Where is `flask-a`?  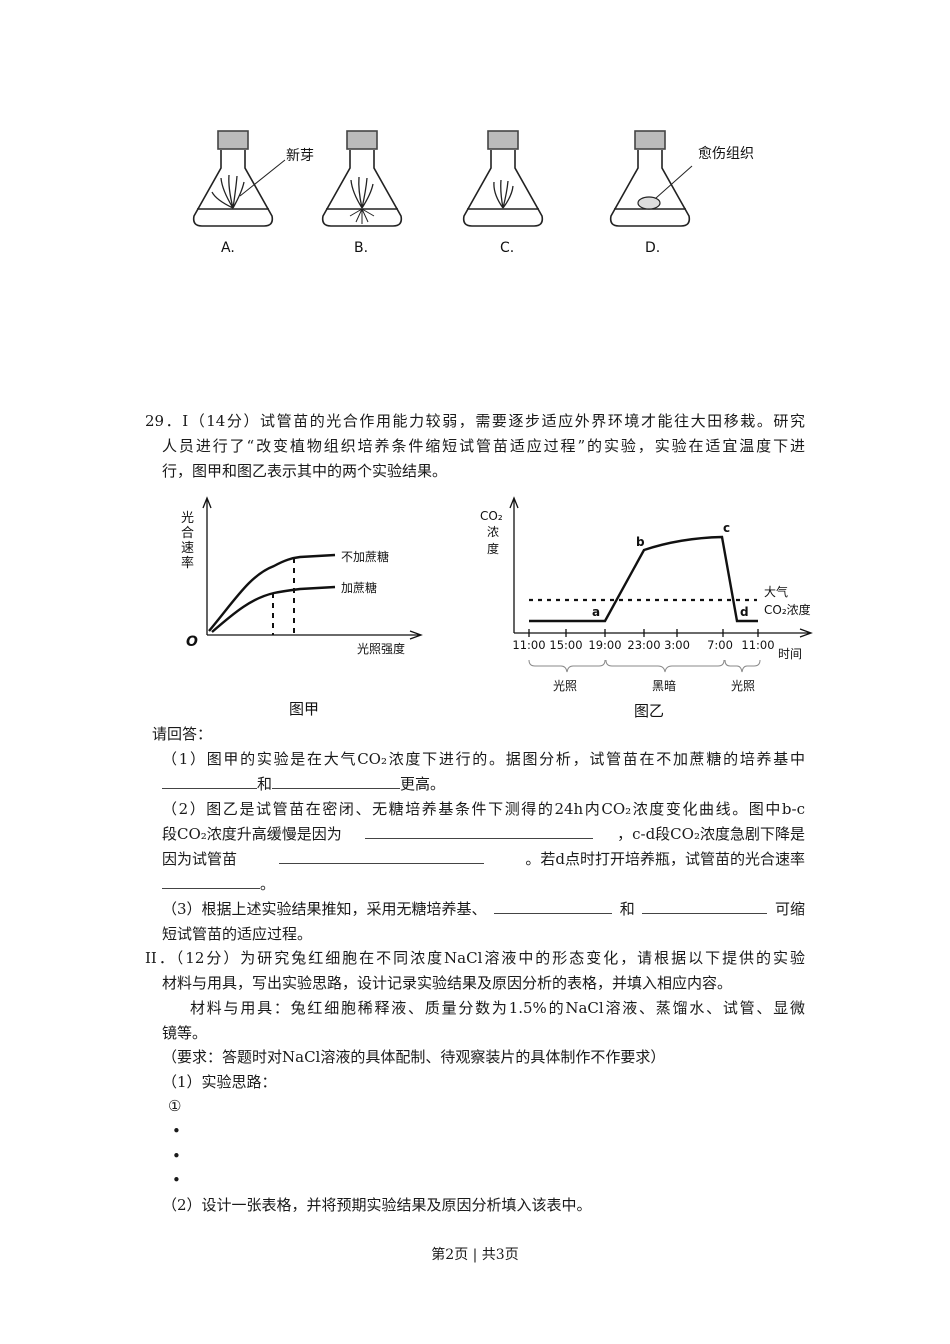
flask-a is located at coordinates (239, 178).